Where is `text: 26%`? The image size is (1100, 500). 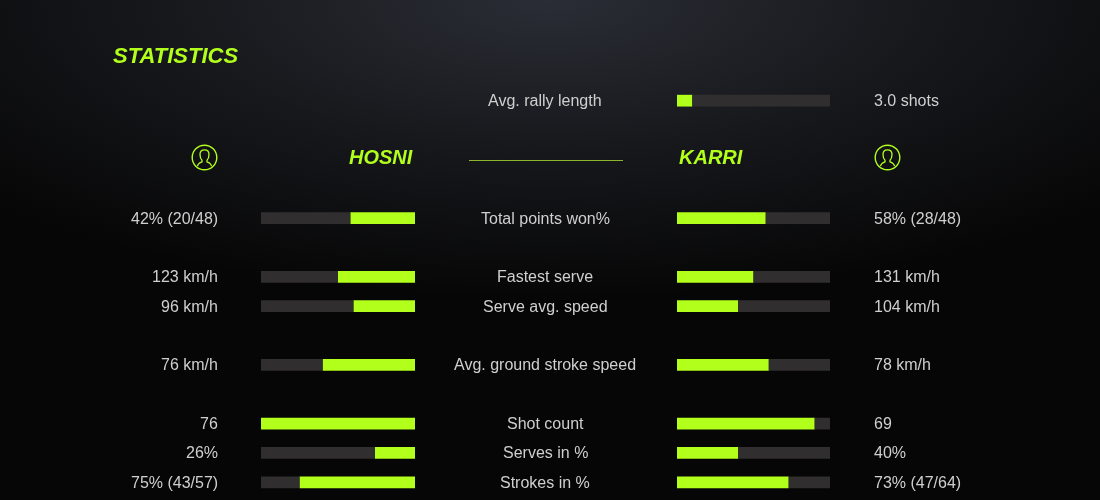 text: 26% is located at coordinates (202, 452).